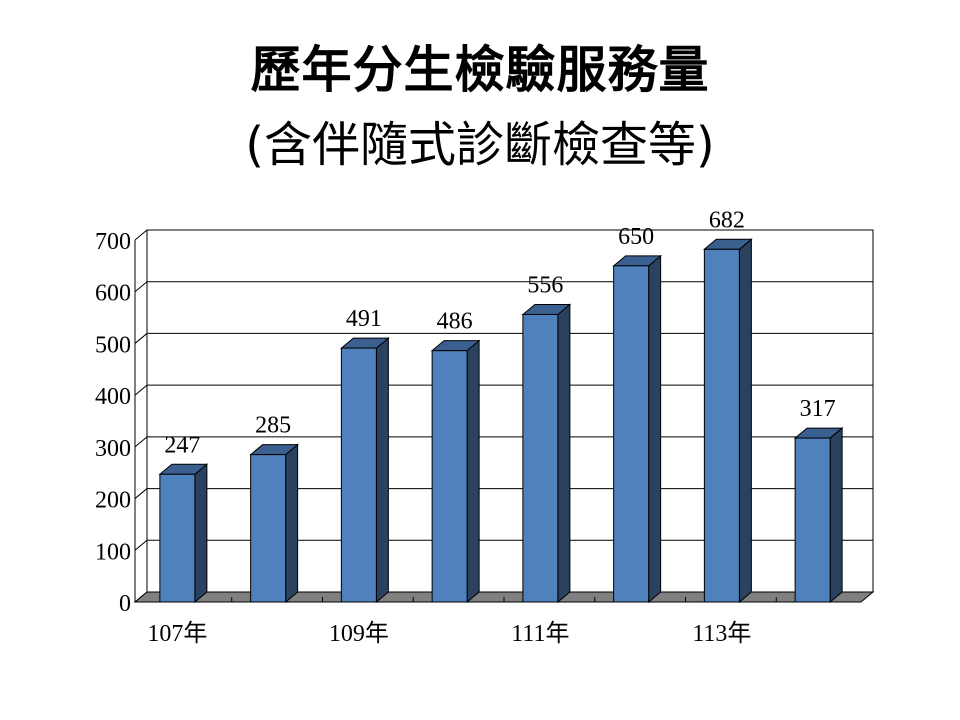 The height and width of the screenshot is (720, 960). I want to click on data-label: 682, so click(727, 220).